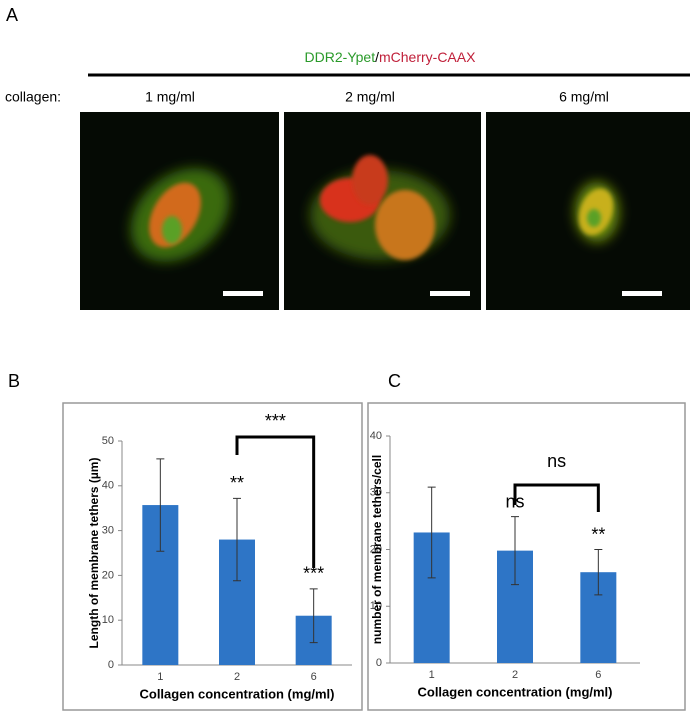  What do you see at coordinates (14, 381) in the screenshot?
I see `panel-label: B` at bounding box center [14, 381].